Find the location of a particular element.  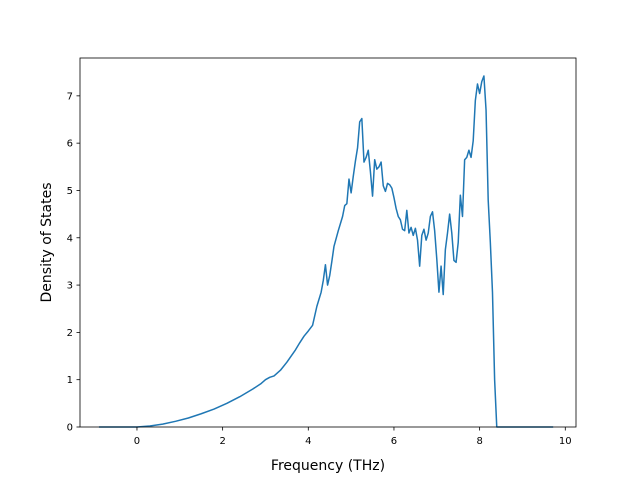

y-axis-label: Density of States is located at coordinates (47, 243).